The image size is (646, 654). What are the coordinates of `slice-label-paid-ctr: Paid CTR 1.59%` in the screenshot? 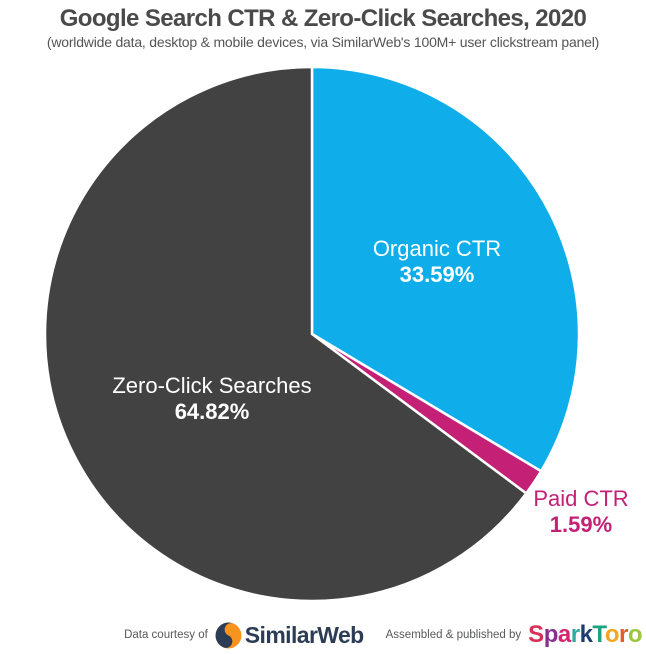 It's located at (580, 512).